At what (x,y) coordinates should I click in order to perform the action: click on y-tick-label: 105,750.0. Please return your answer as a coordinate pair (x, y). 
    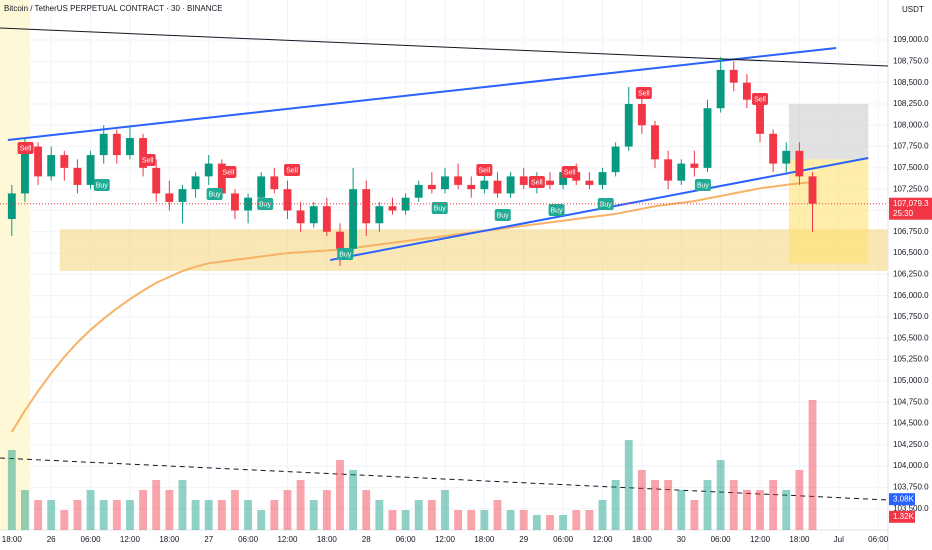
    Looking at the image, I should click on (911, 316).